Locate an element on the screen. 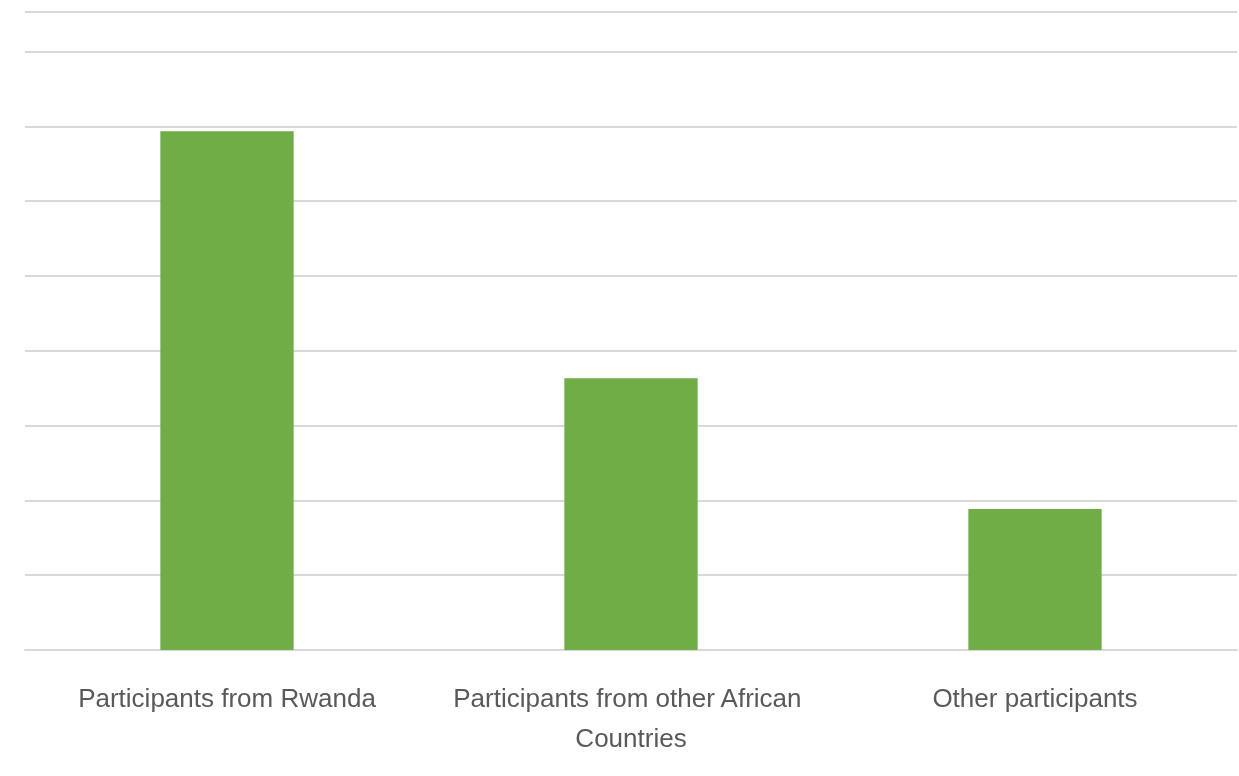 The height and width of the screenshot is (776, 1239). x-tick-label: Participants from Rwanda is located at coordinates (227, 698).